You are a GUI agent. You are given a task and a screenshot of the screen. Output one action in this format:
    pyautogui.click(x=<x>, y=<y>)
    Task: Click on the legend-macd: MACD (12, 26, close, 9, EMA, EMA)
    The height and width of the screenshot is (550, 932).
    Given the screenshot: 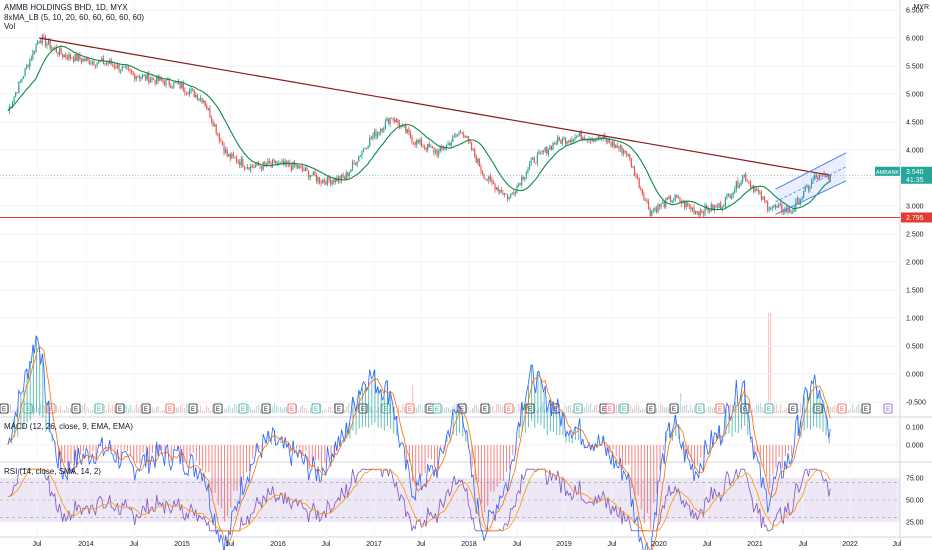 What is the action you would take?
    pyautogui.click(x=68, y=426)
    